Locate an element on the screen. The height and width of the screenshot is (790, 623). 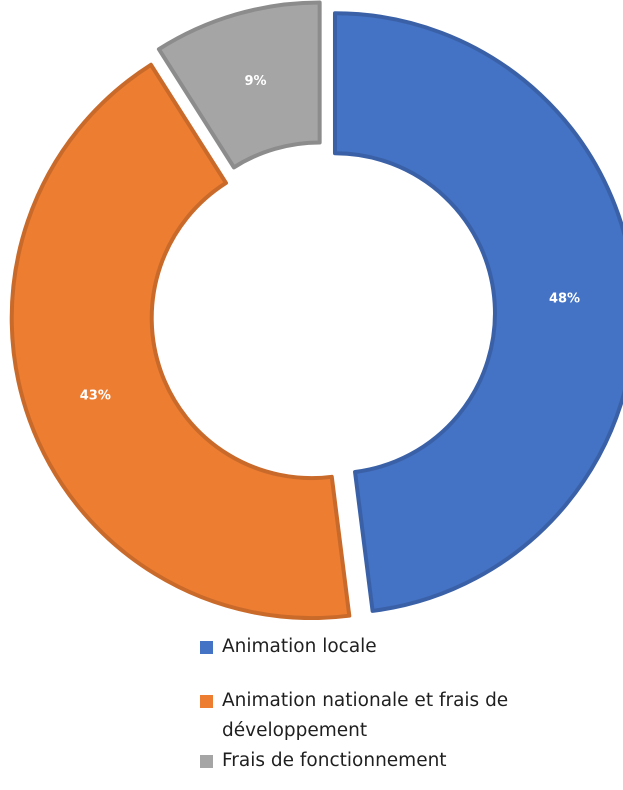
legend-swatch-animation-nationale is located at coordinates (206, 701).